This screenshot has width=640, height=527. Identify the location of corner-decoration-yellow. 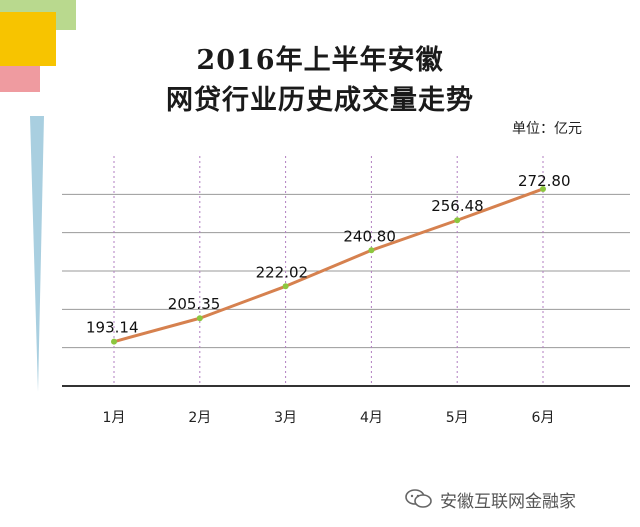
(28, 39).